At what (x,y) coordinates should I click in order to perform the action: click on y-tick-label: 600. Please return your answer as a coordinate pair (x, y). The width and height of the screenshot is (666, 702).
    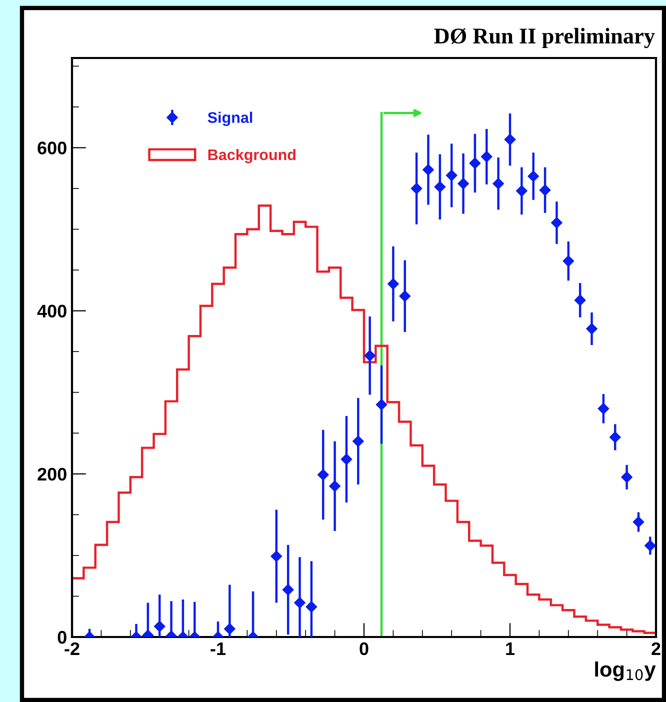
    Looking at the image, I should click on (52, 148).